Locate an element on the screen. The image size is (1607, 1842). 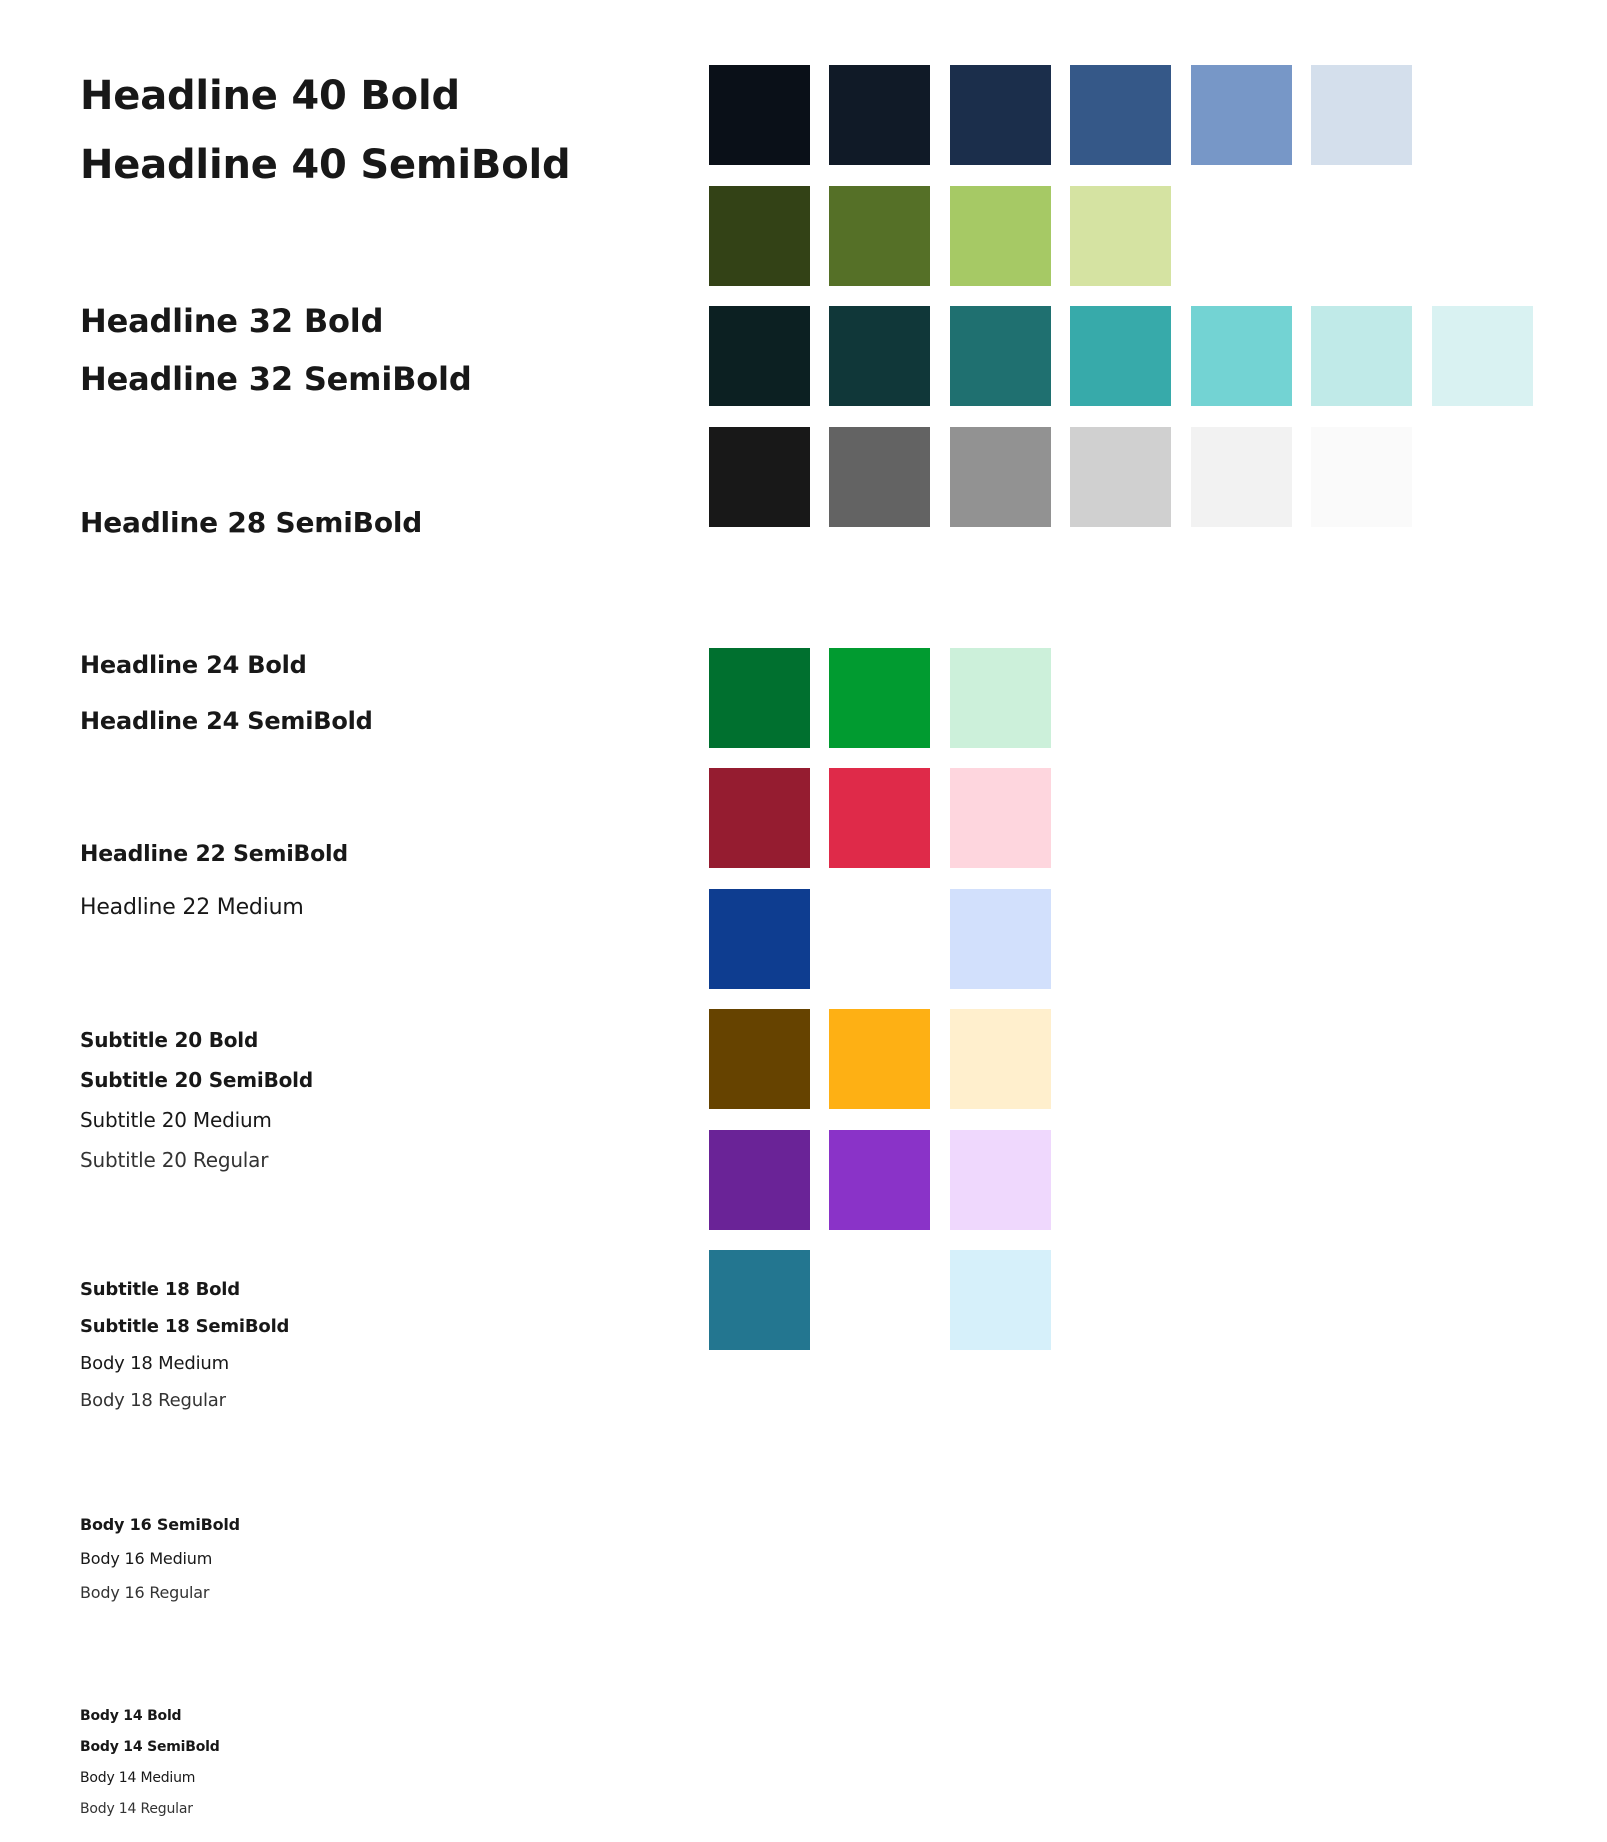
body-14-regular-sample: Body 14 Regular is located at coordinates (136, 1809).